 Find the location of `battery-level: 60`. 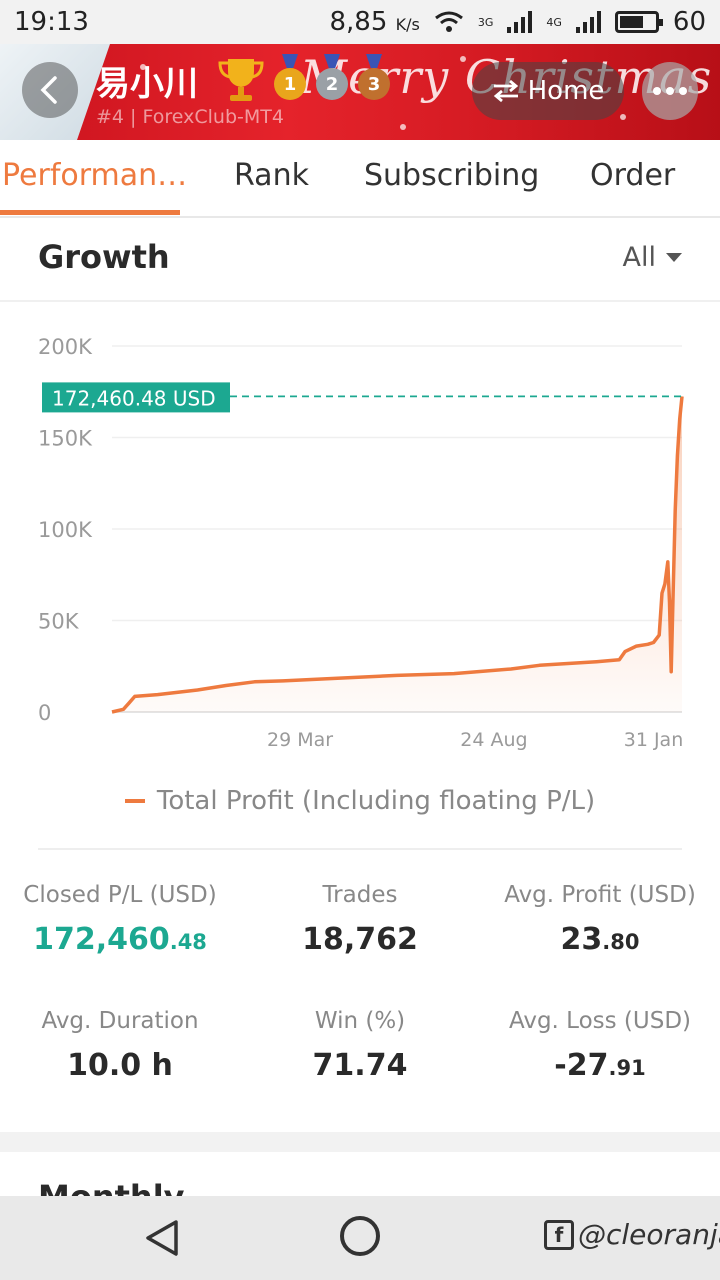

battery-level: 60 is located at coordinates (689, 22).